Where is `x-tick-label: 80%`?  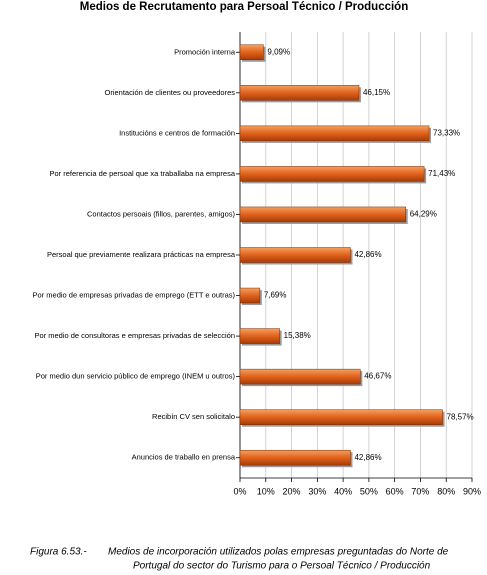
x-tick-label: 80% is located at coordinates (446, 491).